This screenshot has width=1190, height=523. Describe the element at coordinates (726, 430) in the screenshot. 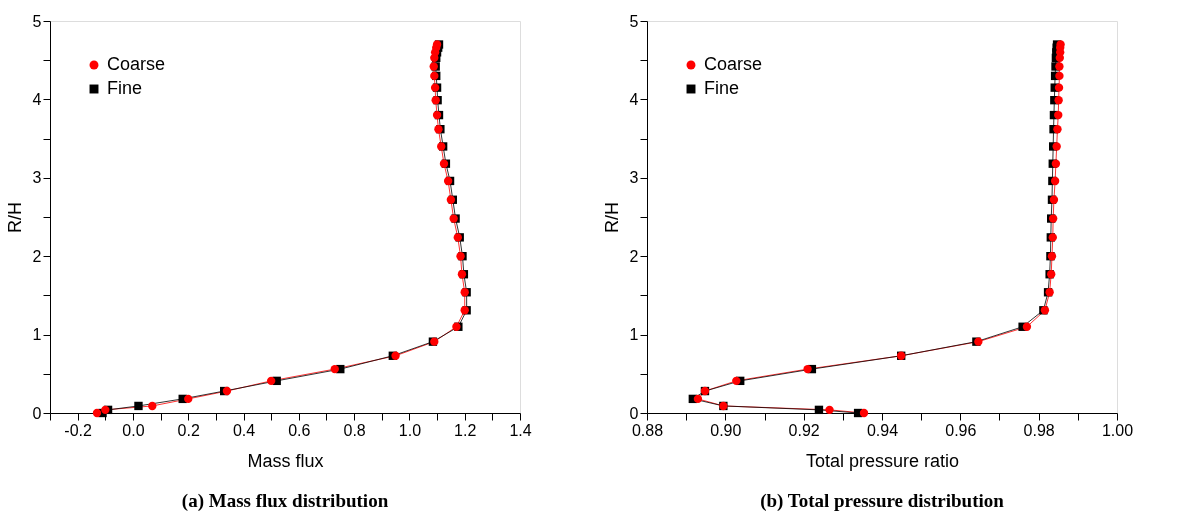

I see `x-tick-label: 0.90` at that location.